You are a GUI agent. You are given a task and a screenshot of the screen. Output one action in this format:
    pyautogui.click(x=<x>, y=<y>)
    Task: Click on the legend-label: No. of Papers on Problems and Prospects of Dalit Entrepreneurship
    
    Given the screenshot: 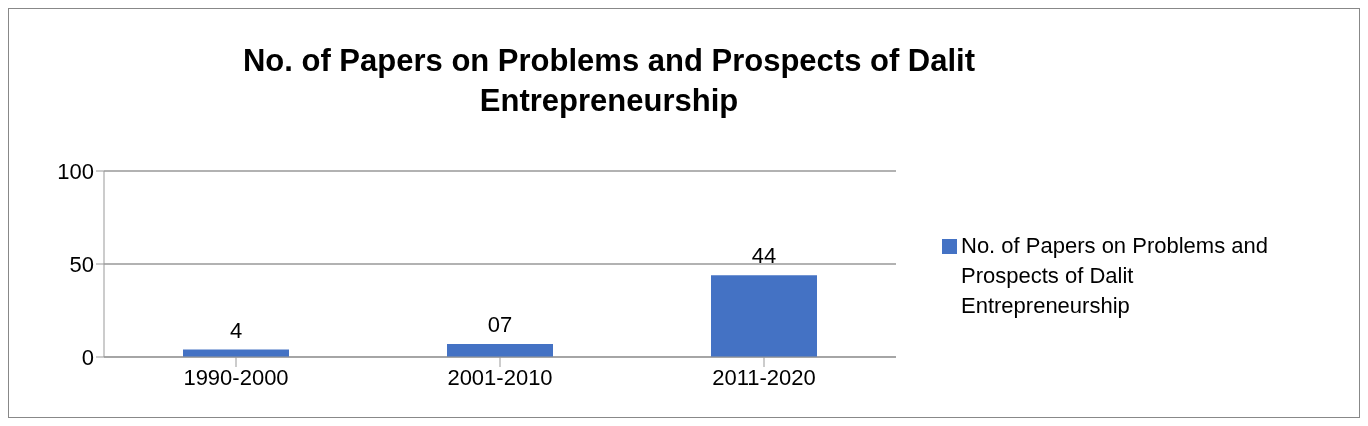 What is the action you would take?
    pyautogui.click(x=1115, y=276)
    